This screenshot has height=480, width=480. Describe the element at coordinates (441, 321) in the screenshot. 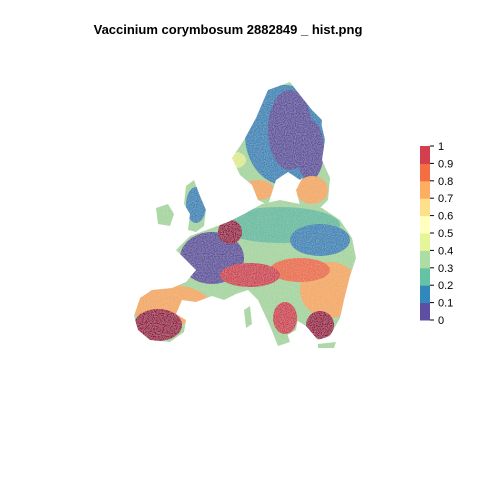

I see `legend-tick-label: 0` at that location.